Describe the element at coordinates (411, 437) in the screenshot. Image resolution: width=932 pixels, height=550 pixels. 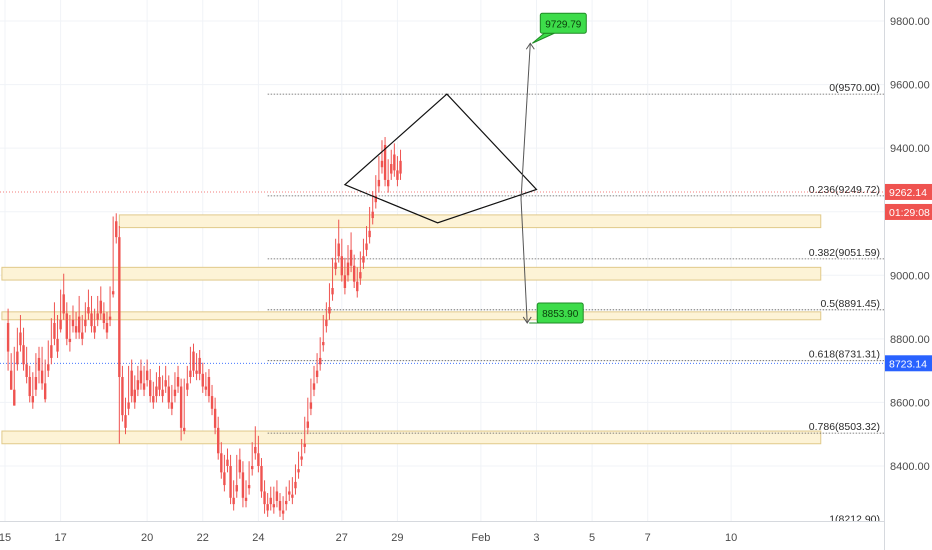
I see `support-resistance-zone` at that location.